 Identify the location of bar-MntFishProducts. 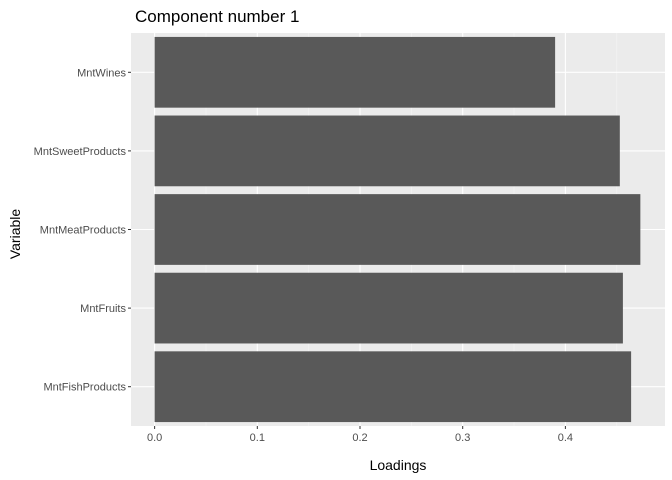
(393, 387).